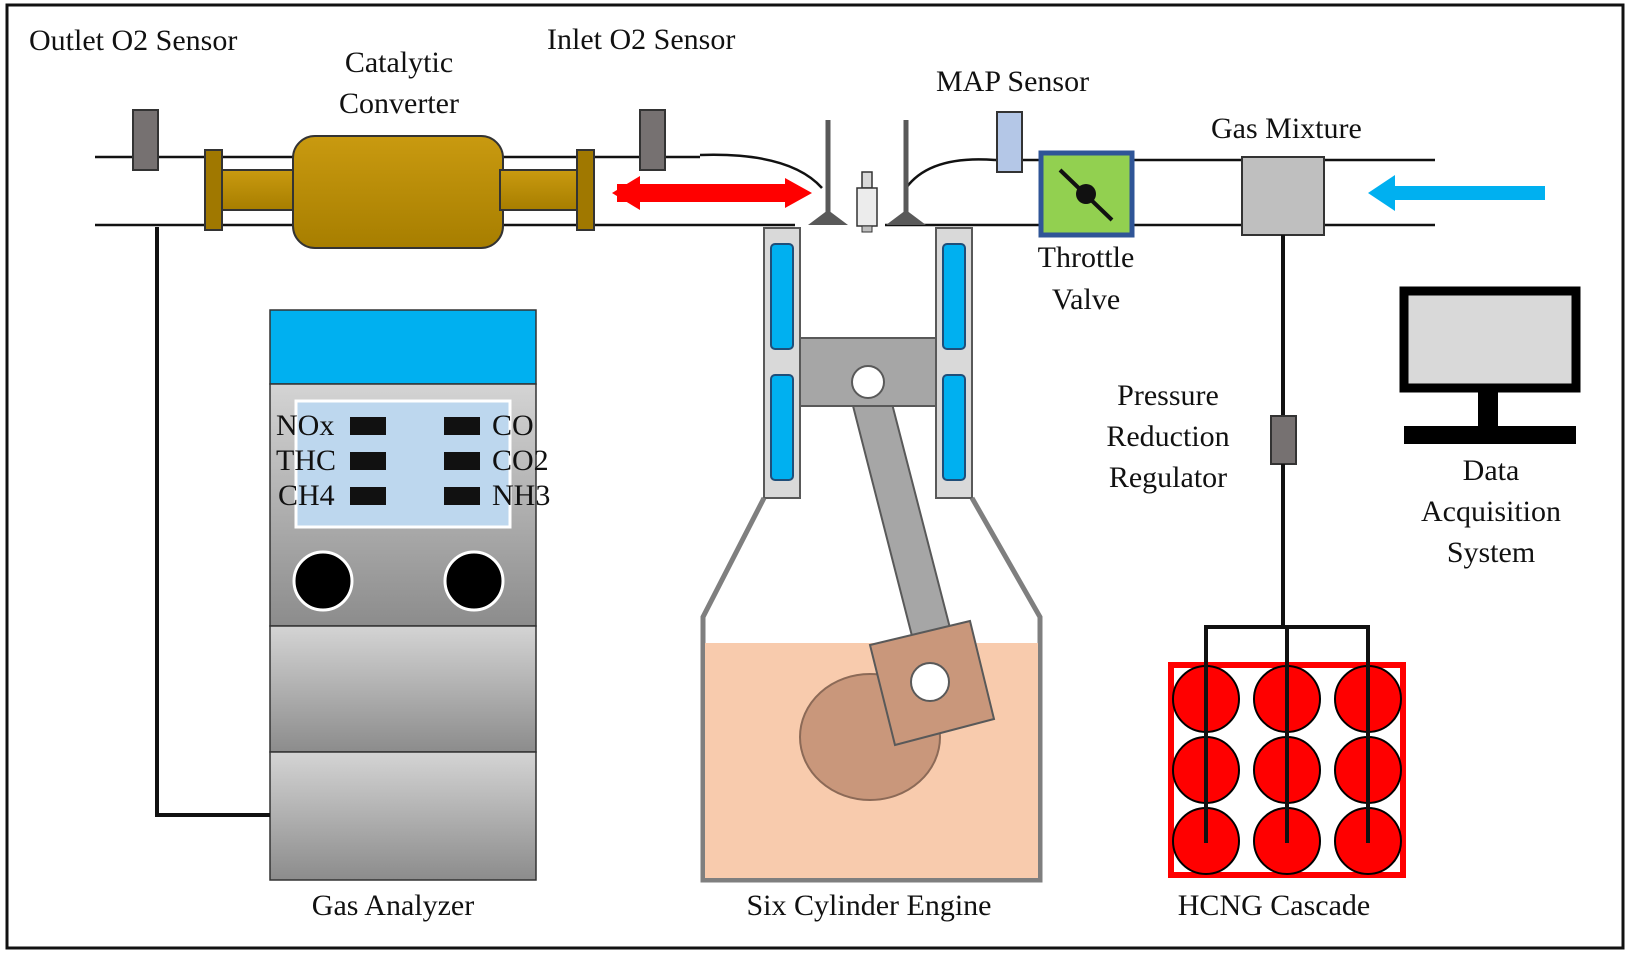  Describe the element at coordinates (868, 382) in the screenshot. I see `piston-pin` at that location.